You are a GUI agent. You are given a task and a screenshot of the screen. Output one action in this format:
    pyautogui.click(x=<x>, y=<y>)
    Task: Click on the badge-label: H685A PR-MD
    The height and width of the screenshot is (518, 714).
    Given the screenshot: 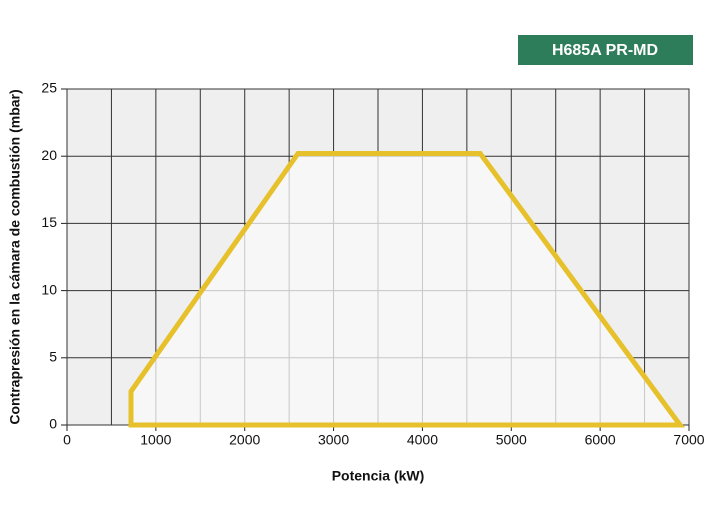 What is the action you would take?
    pyautogui.click(x=605, y=50)
    